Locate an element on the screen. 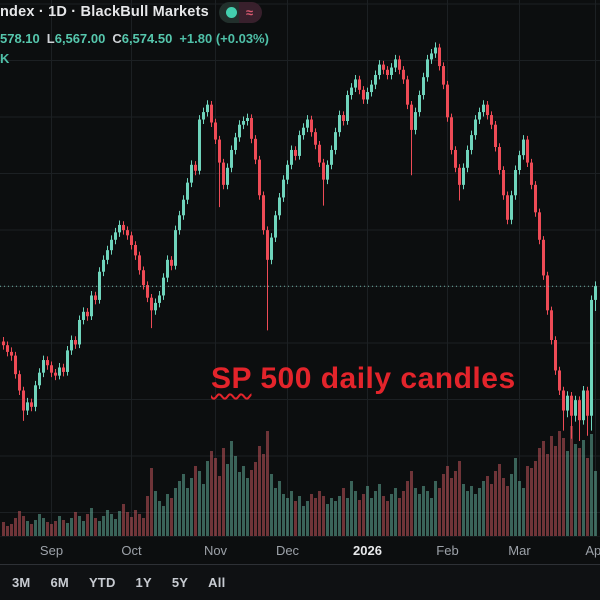 The height and width of the screenshot is (600, 600). annotation-rest: 500 daily candles is located at coordinates (383, 378).